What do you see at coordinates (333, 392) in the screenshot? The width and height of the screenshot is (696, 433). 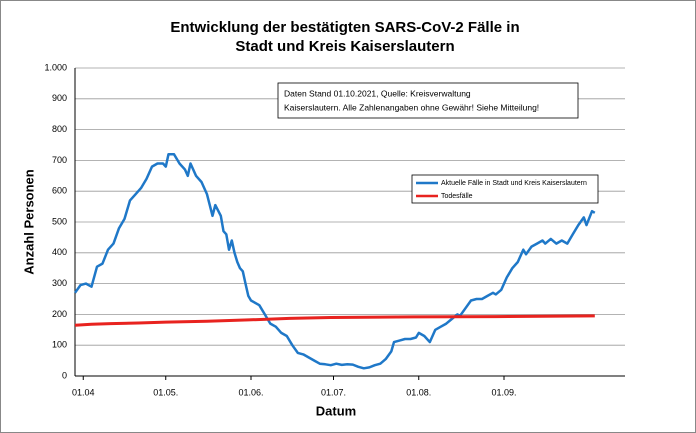 I see `x-tick-label: 01.07.` at bounding box center [333, 392].